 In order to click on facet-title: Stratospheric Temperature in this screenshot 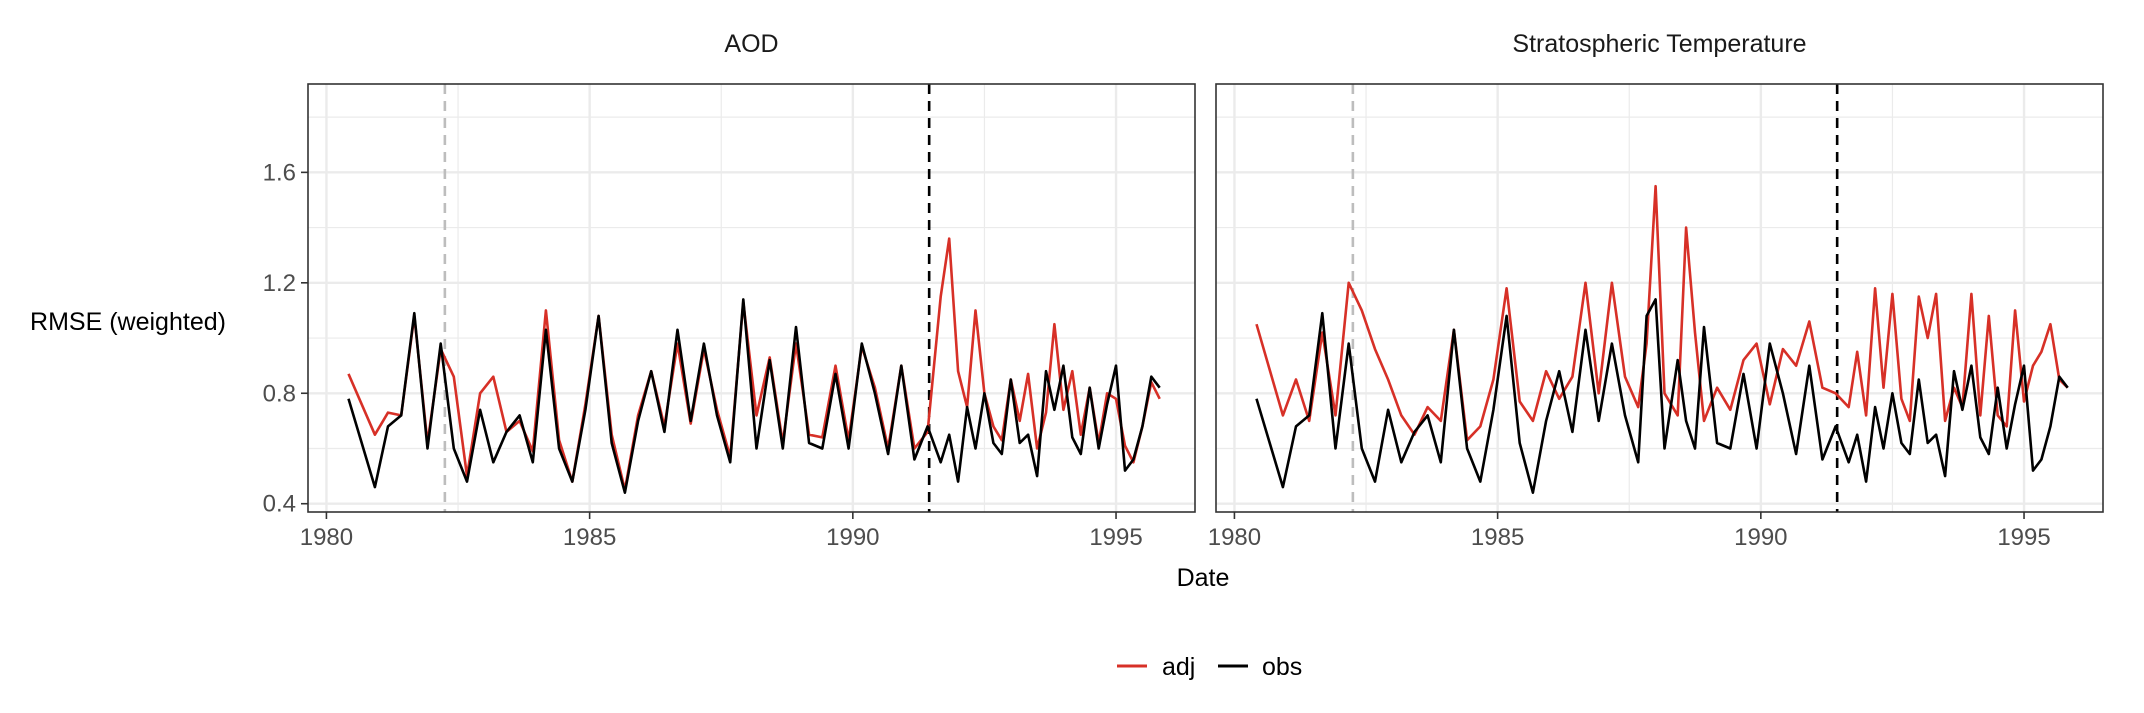, I will do `click(1659, 44)`.